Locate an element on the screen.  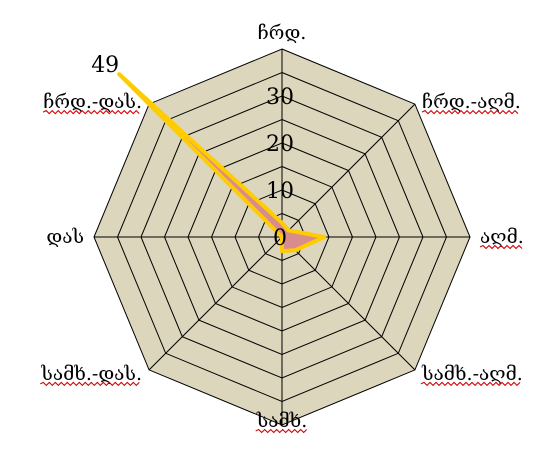
svg-text: სამხ.-აღმ. is located at coordinates (472, 374).